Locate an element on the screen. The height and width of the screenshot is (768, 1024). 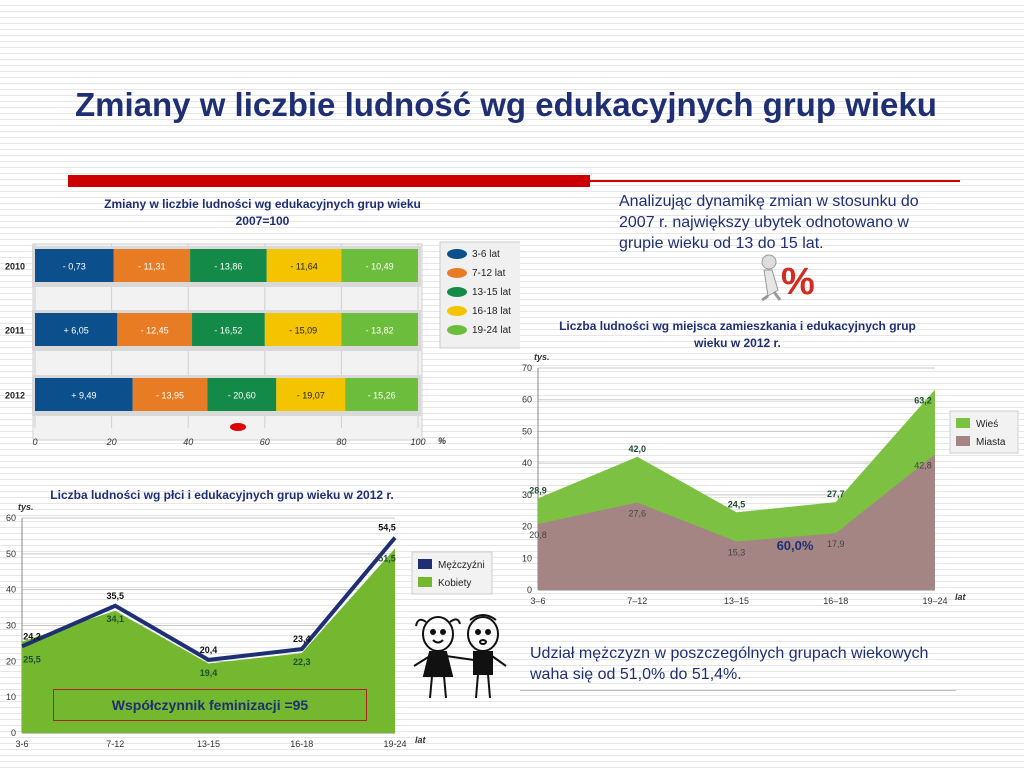
res-total-label: 63,2 is located at coordinates (923, 401).